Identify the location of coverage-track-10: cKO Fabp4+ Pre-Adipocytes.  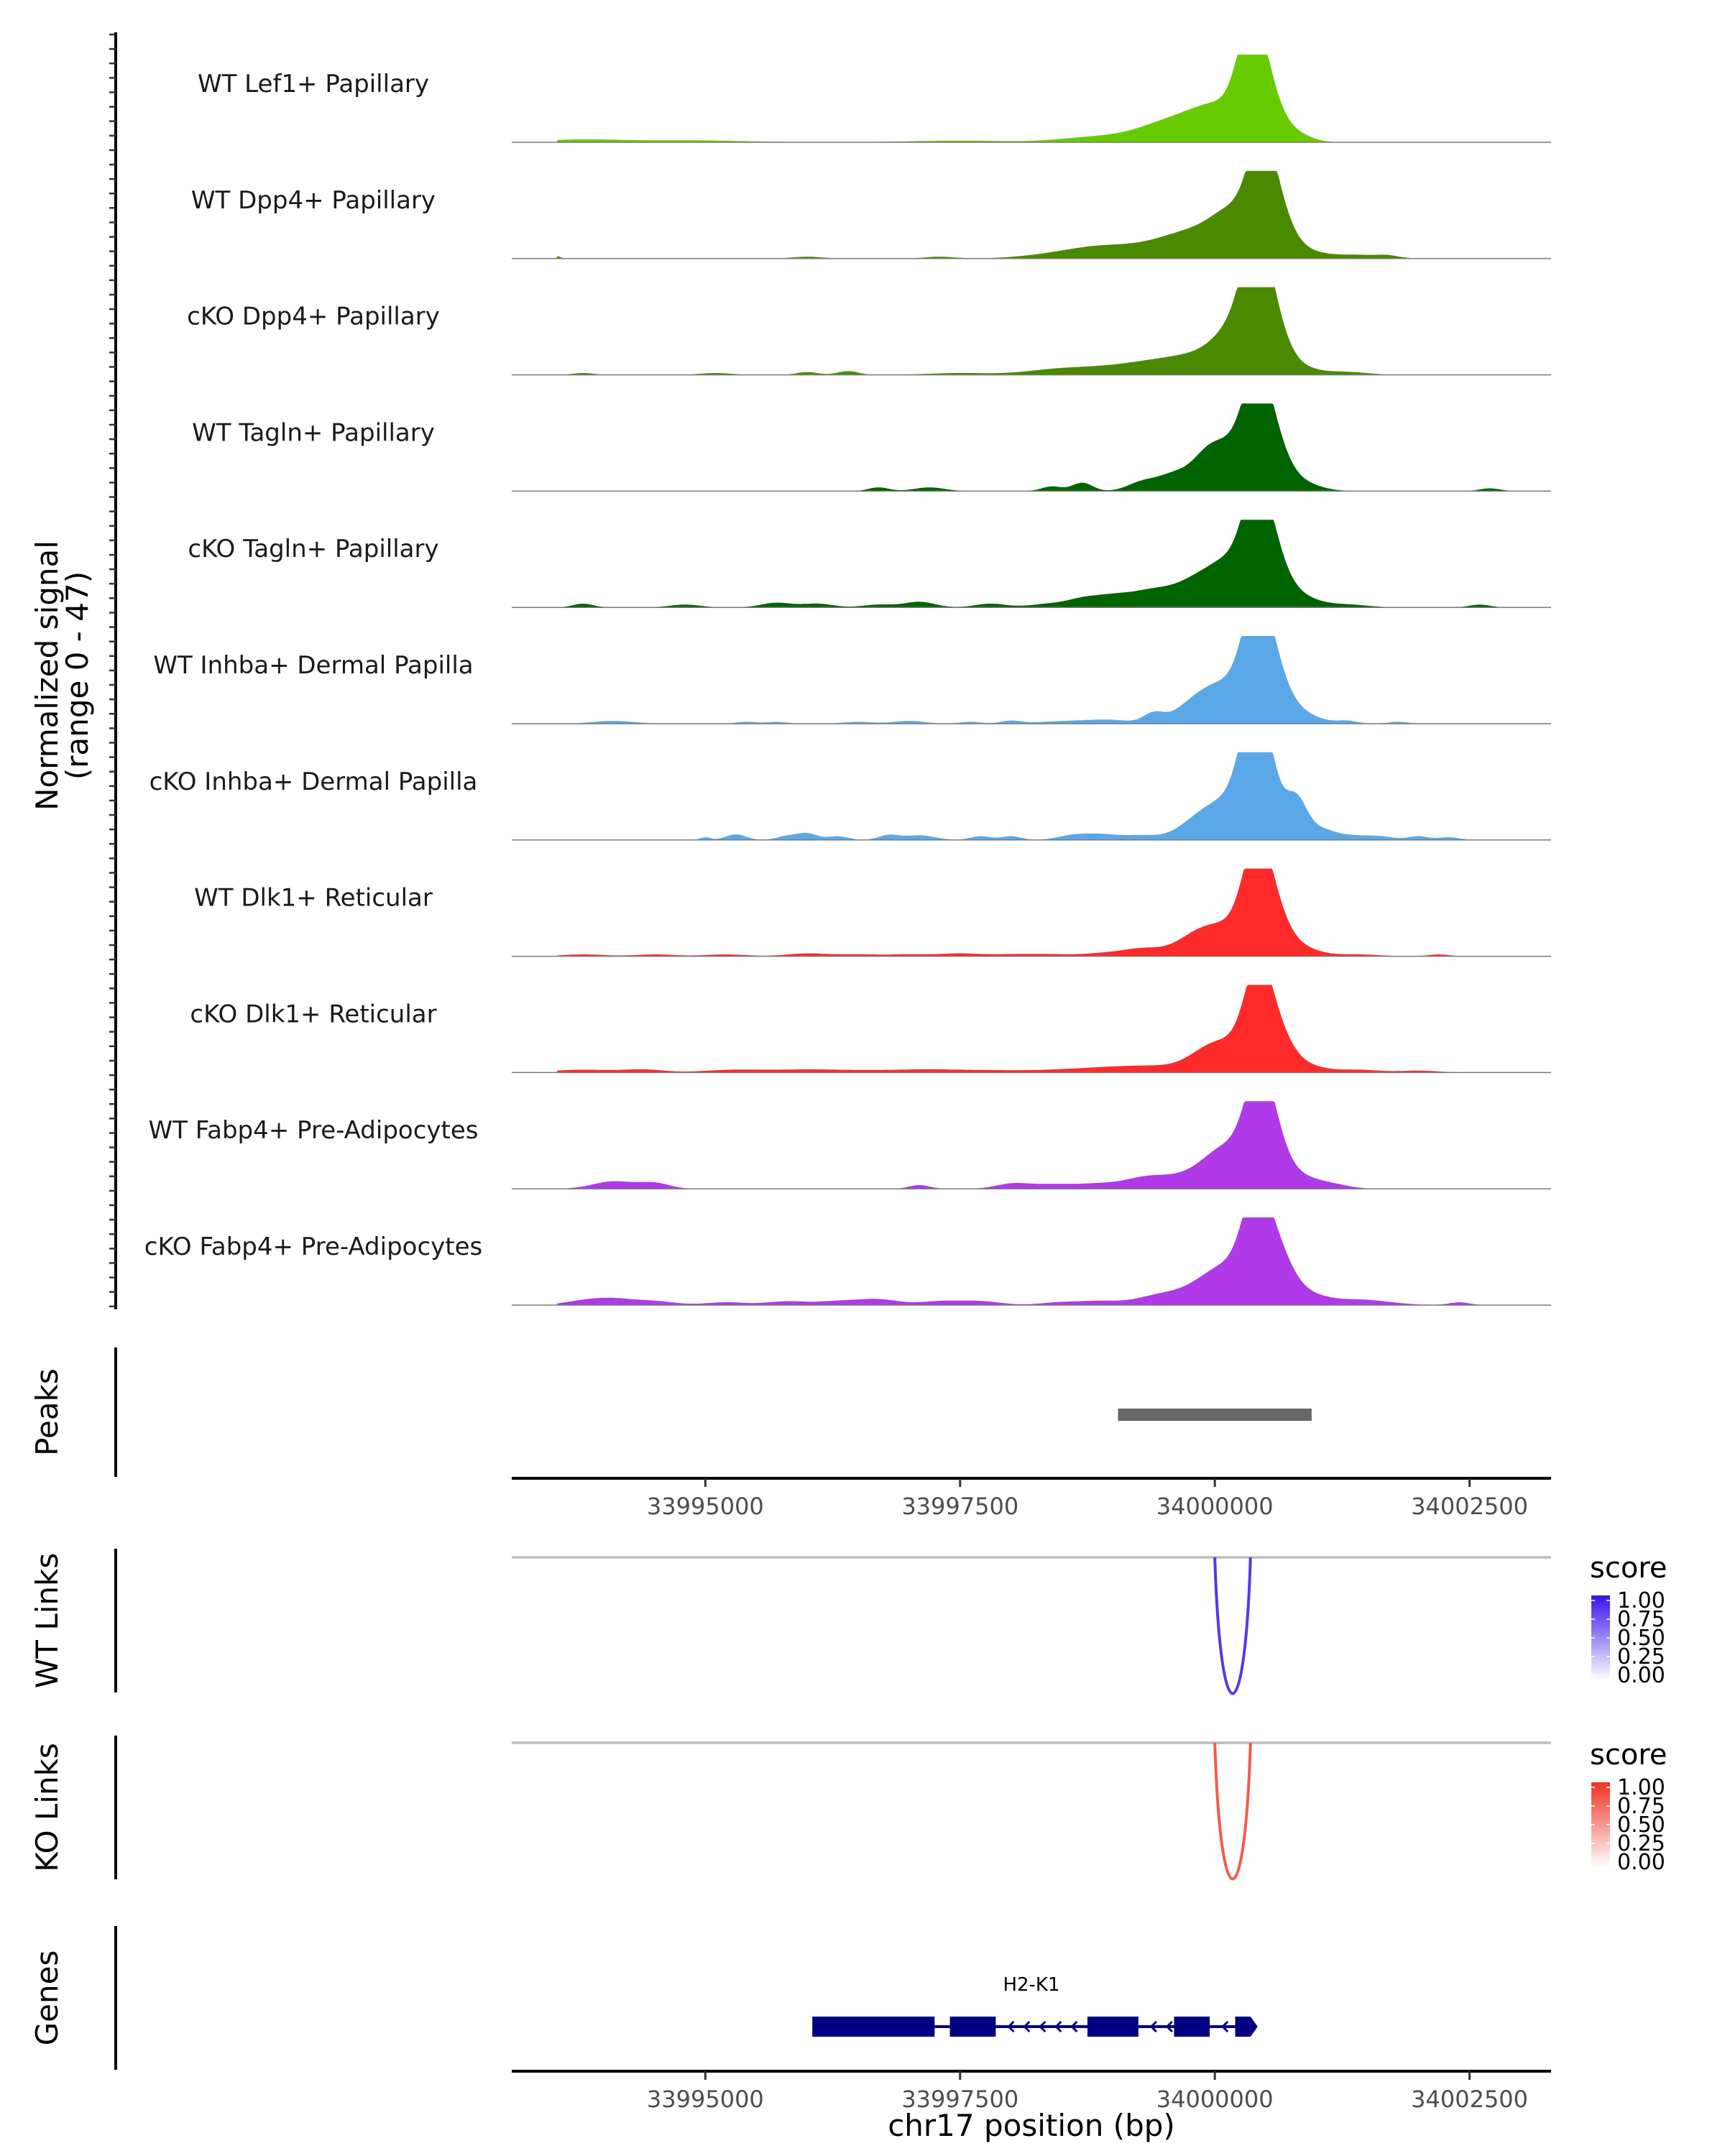
(847, 1261).